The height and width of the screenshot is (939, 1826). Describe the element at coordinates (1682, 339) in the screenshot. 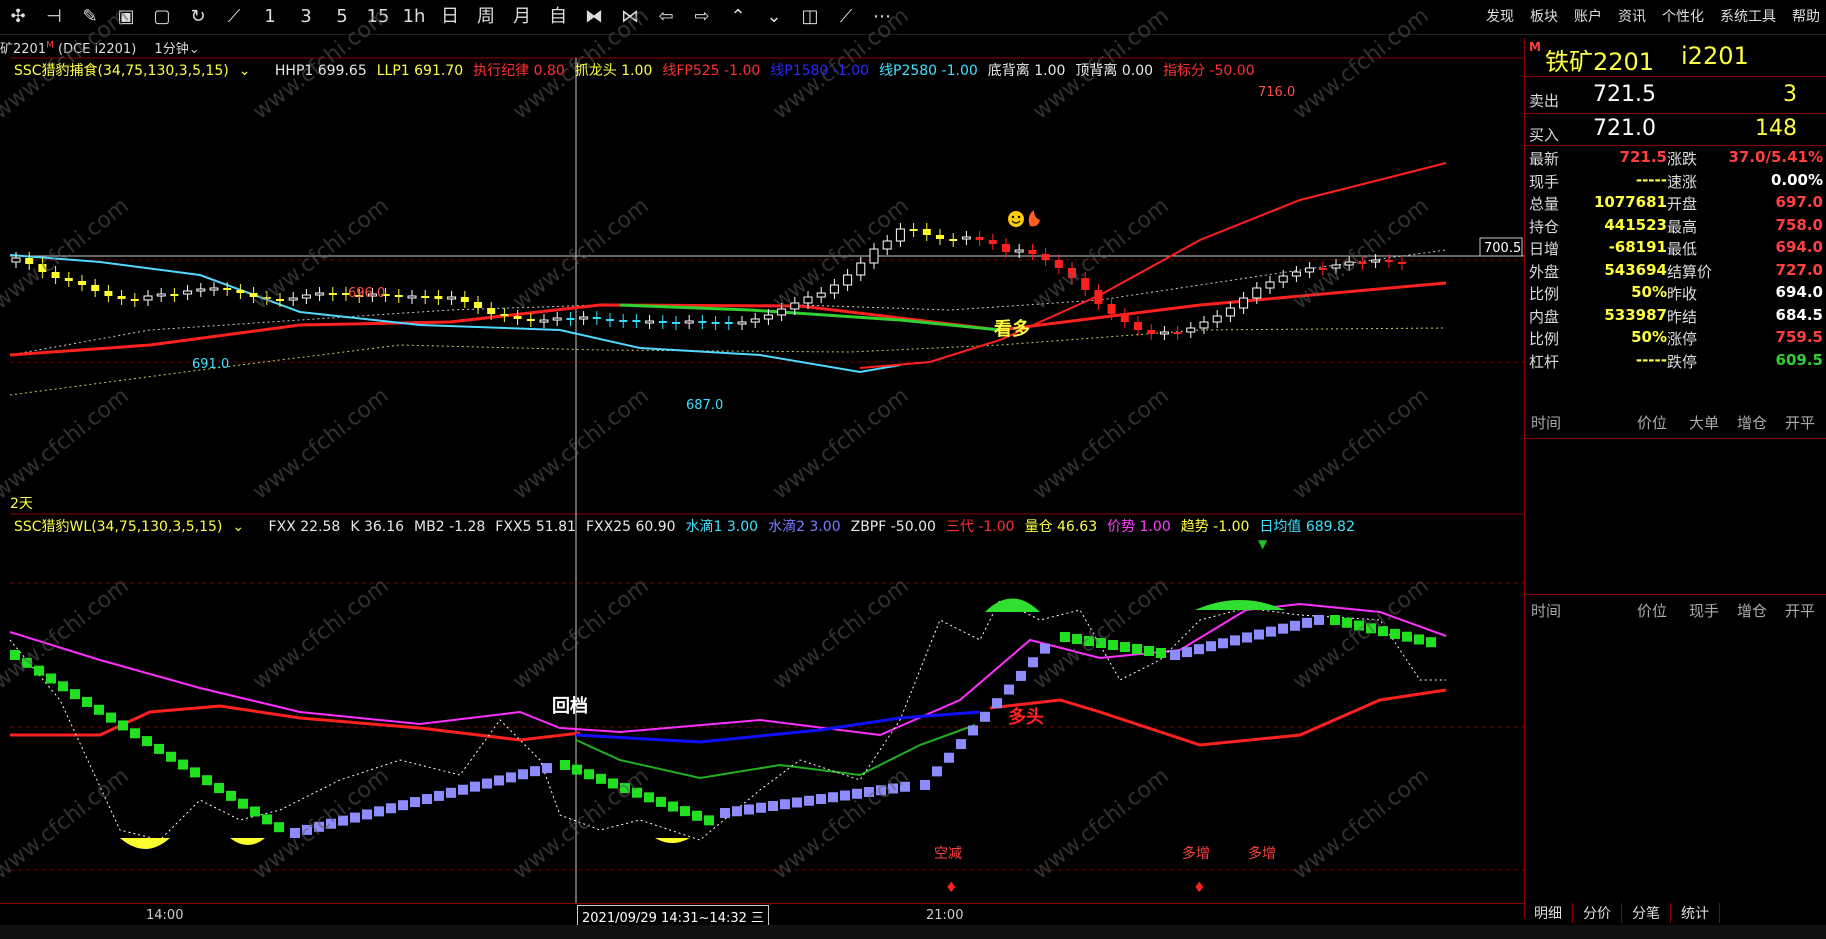

I see `quote-label: 涨停` at that location.